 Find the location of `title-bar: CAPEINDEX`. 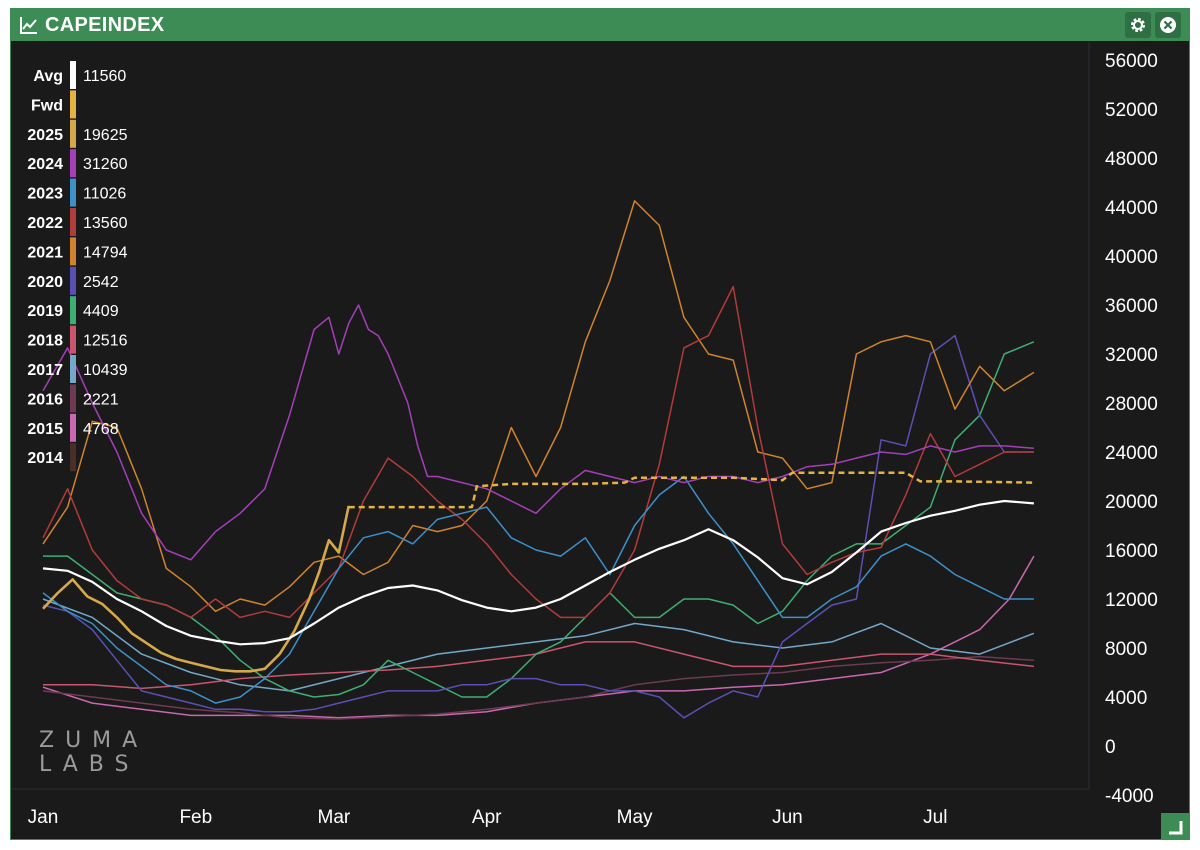

title-bar: CAPEINDEX is located at coordinates (600, 25).